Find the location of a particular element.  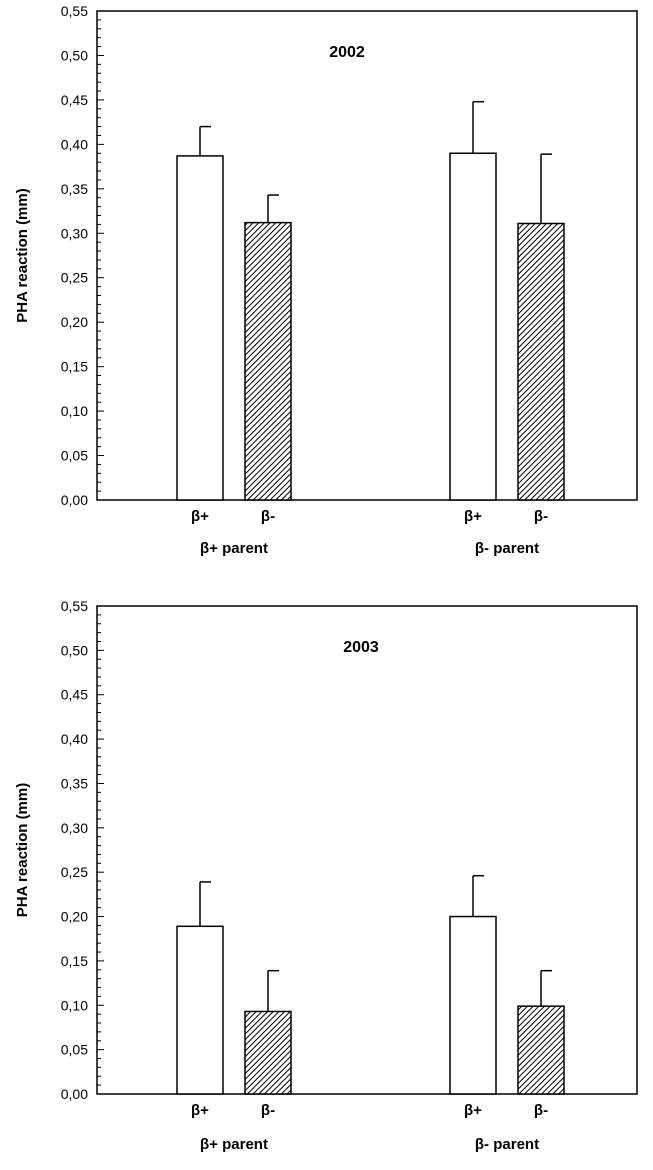

chart-title: 2003 is located at coordinates (361, 647).